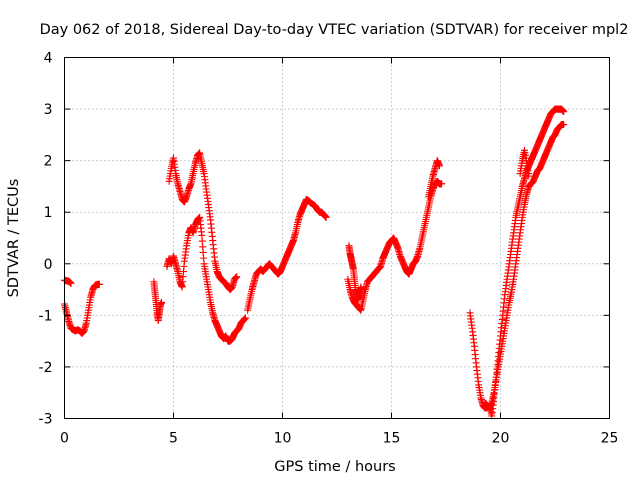 Image resolution: width=640 pixels, height=480 pixels. I want to click on y-tick-label: 2, so click(48, 162).